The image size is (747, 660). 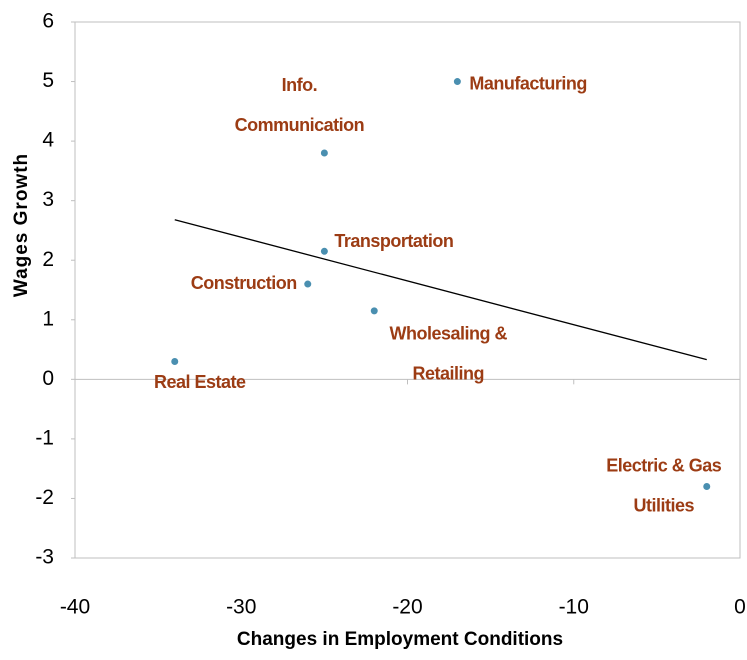 I want to click on x-tick-label: 0, so click(x=740, y=607).